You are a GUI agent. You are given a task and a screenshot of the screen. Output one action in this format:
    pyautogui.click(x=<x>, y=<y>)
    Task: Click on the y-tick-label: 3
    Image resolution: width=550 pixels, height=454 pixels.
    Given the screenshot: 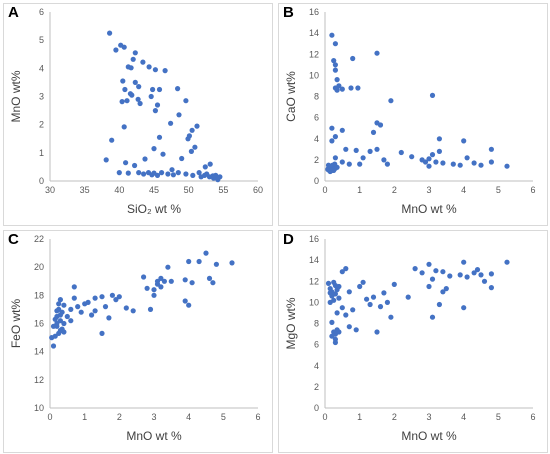 What is the action you would take?
    pyautogui.click(x=41, y=97)
    